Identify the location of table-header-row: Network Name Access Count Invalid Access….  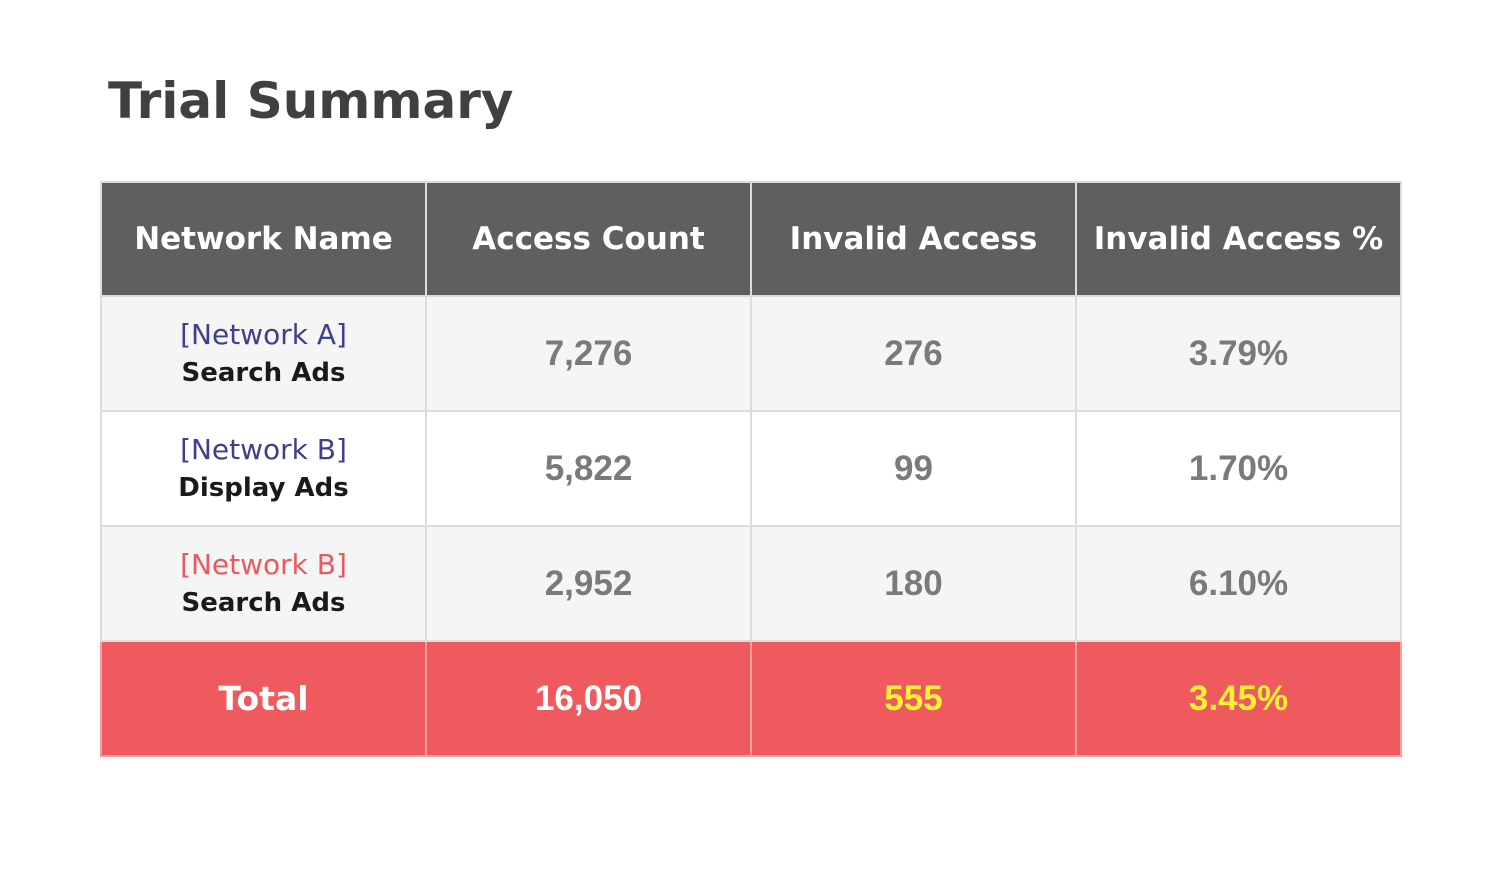
(751, 239).